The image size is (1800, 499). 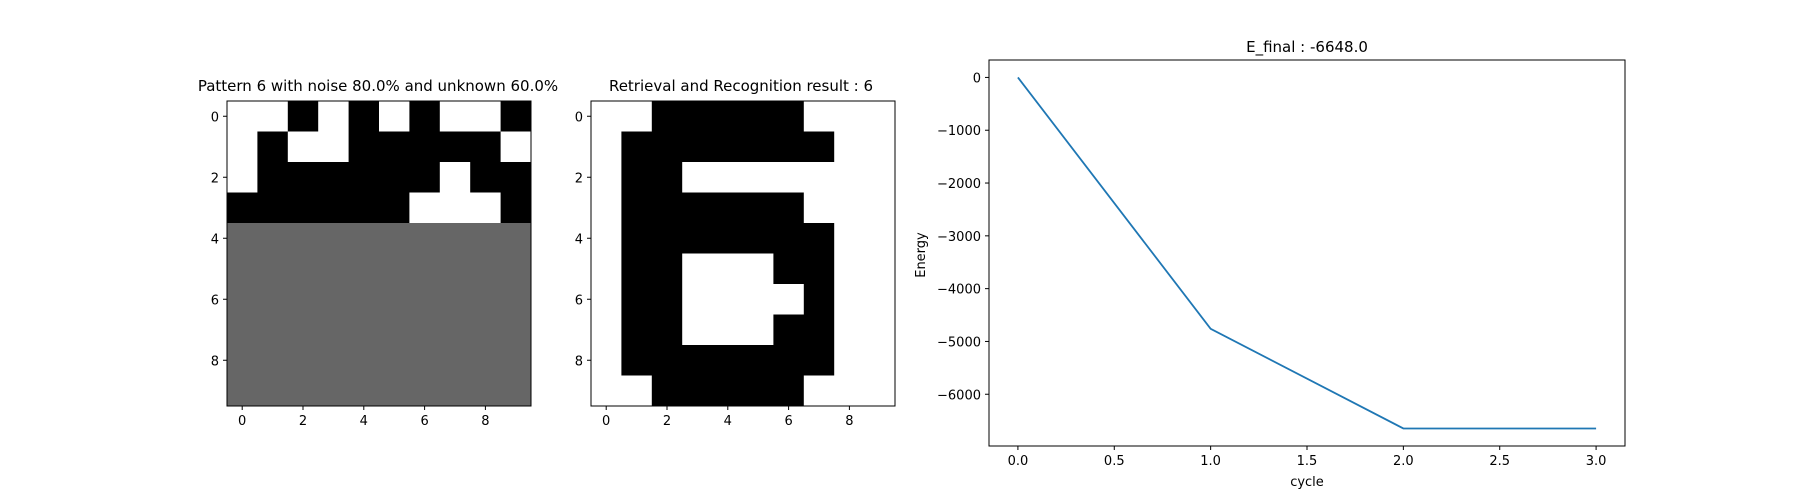 I want to click on x-tick-label: 0, so click(x=606, y=421).